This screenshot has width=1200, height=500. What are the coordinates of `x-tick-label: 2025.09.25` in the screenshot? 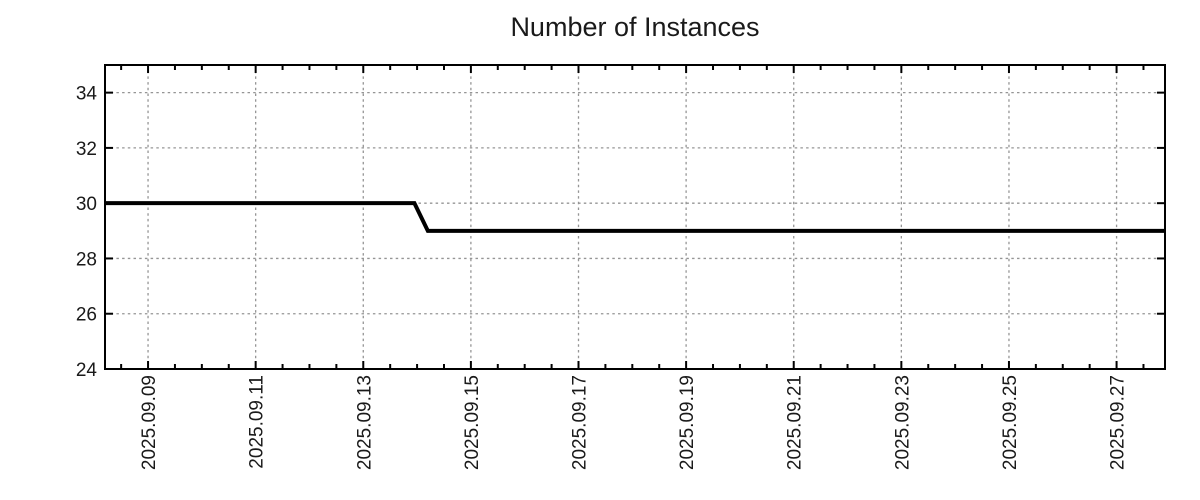 It's located at (1010, 422).